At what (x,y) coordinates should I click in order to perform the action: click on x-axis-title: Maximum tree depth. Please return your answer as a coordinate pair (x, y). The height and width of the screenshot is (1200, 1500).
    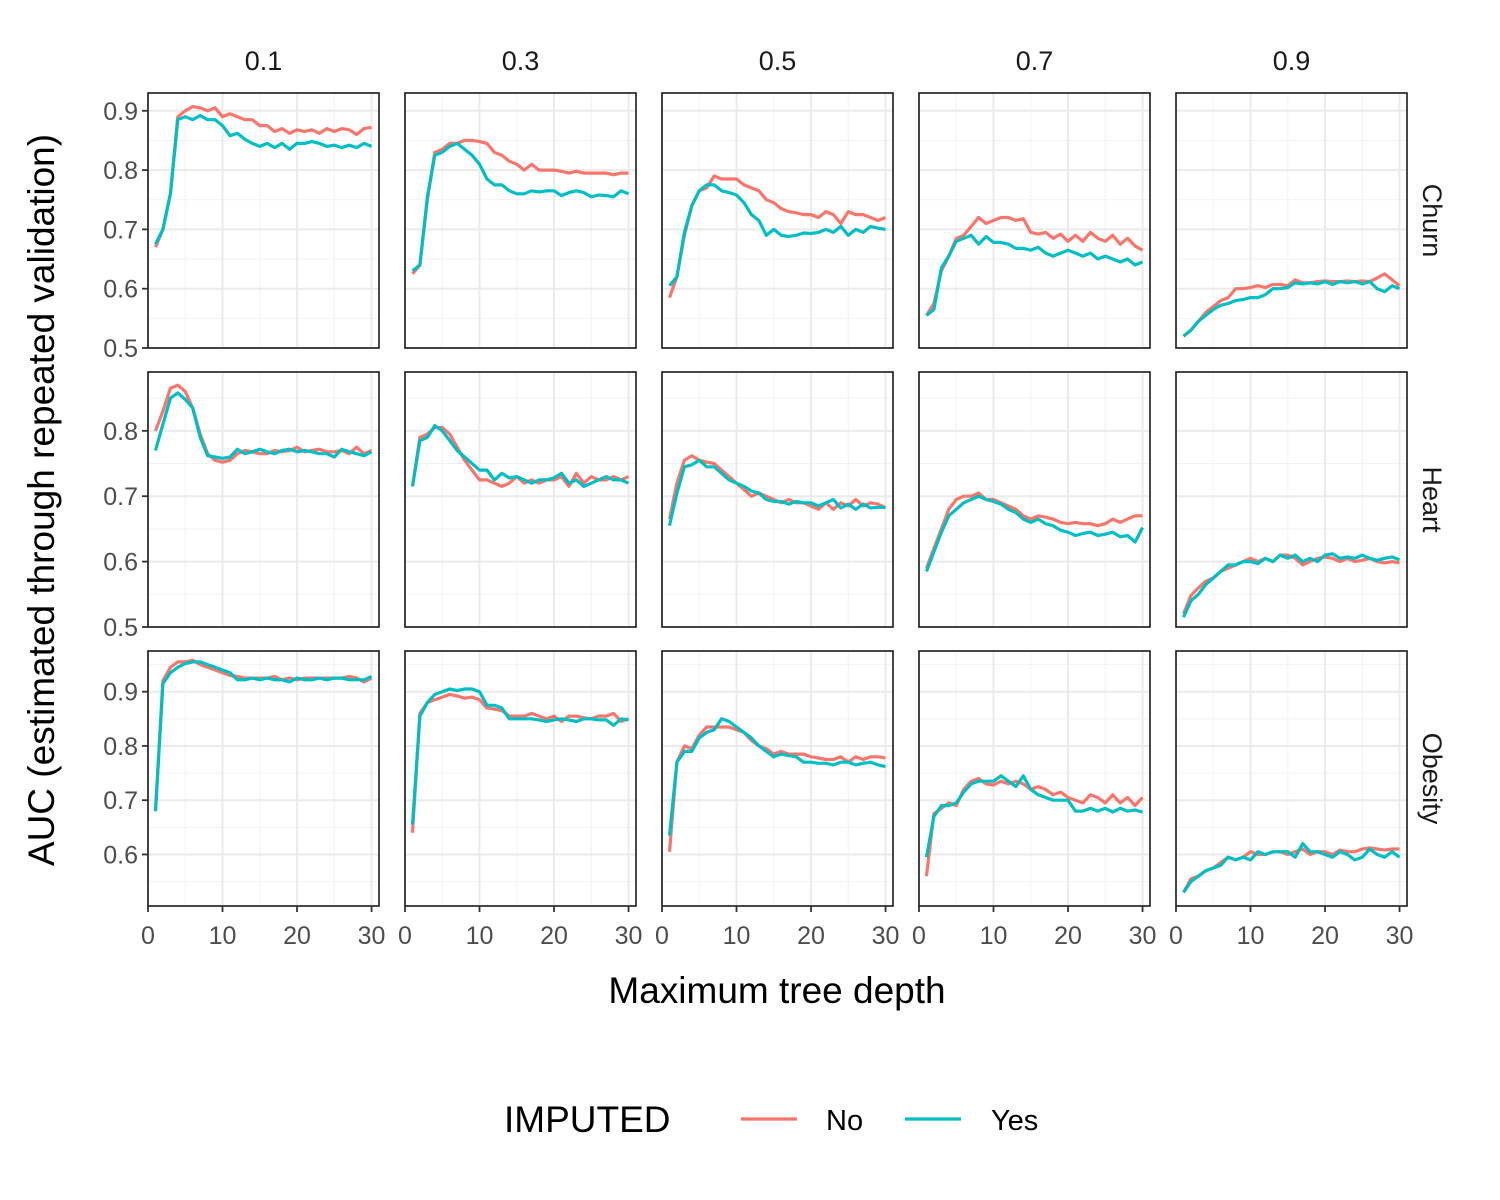
    Looking at the image, I should click on (776, 990).